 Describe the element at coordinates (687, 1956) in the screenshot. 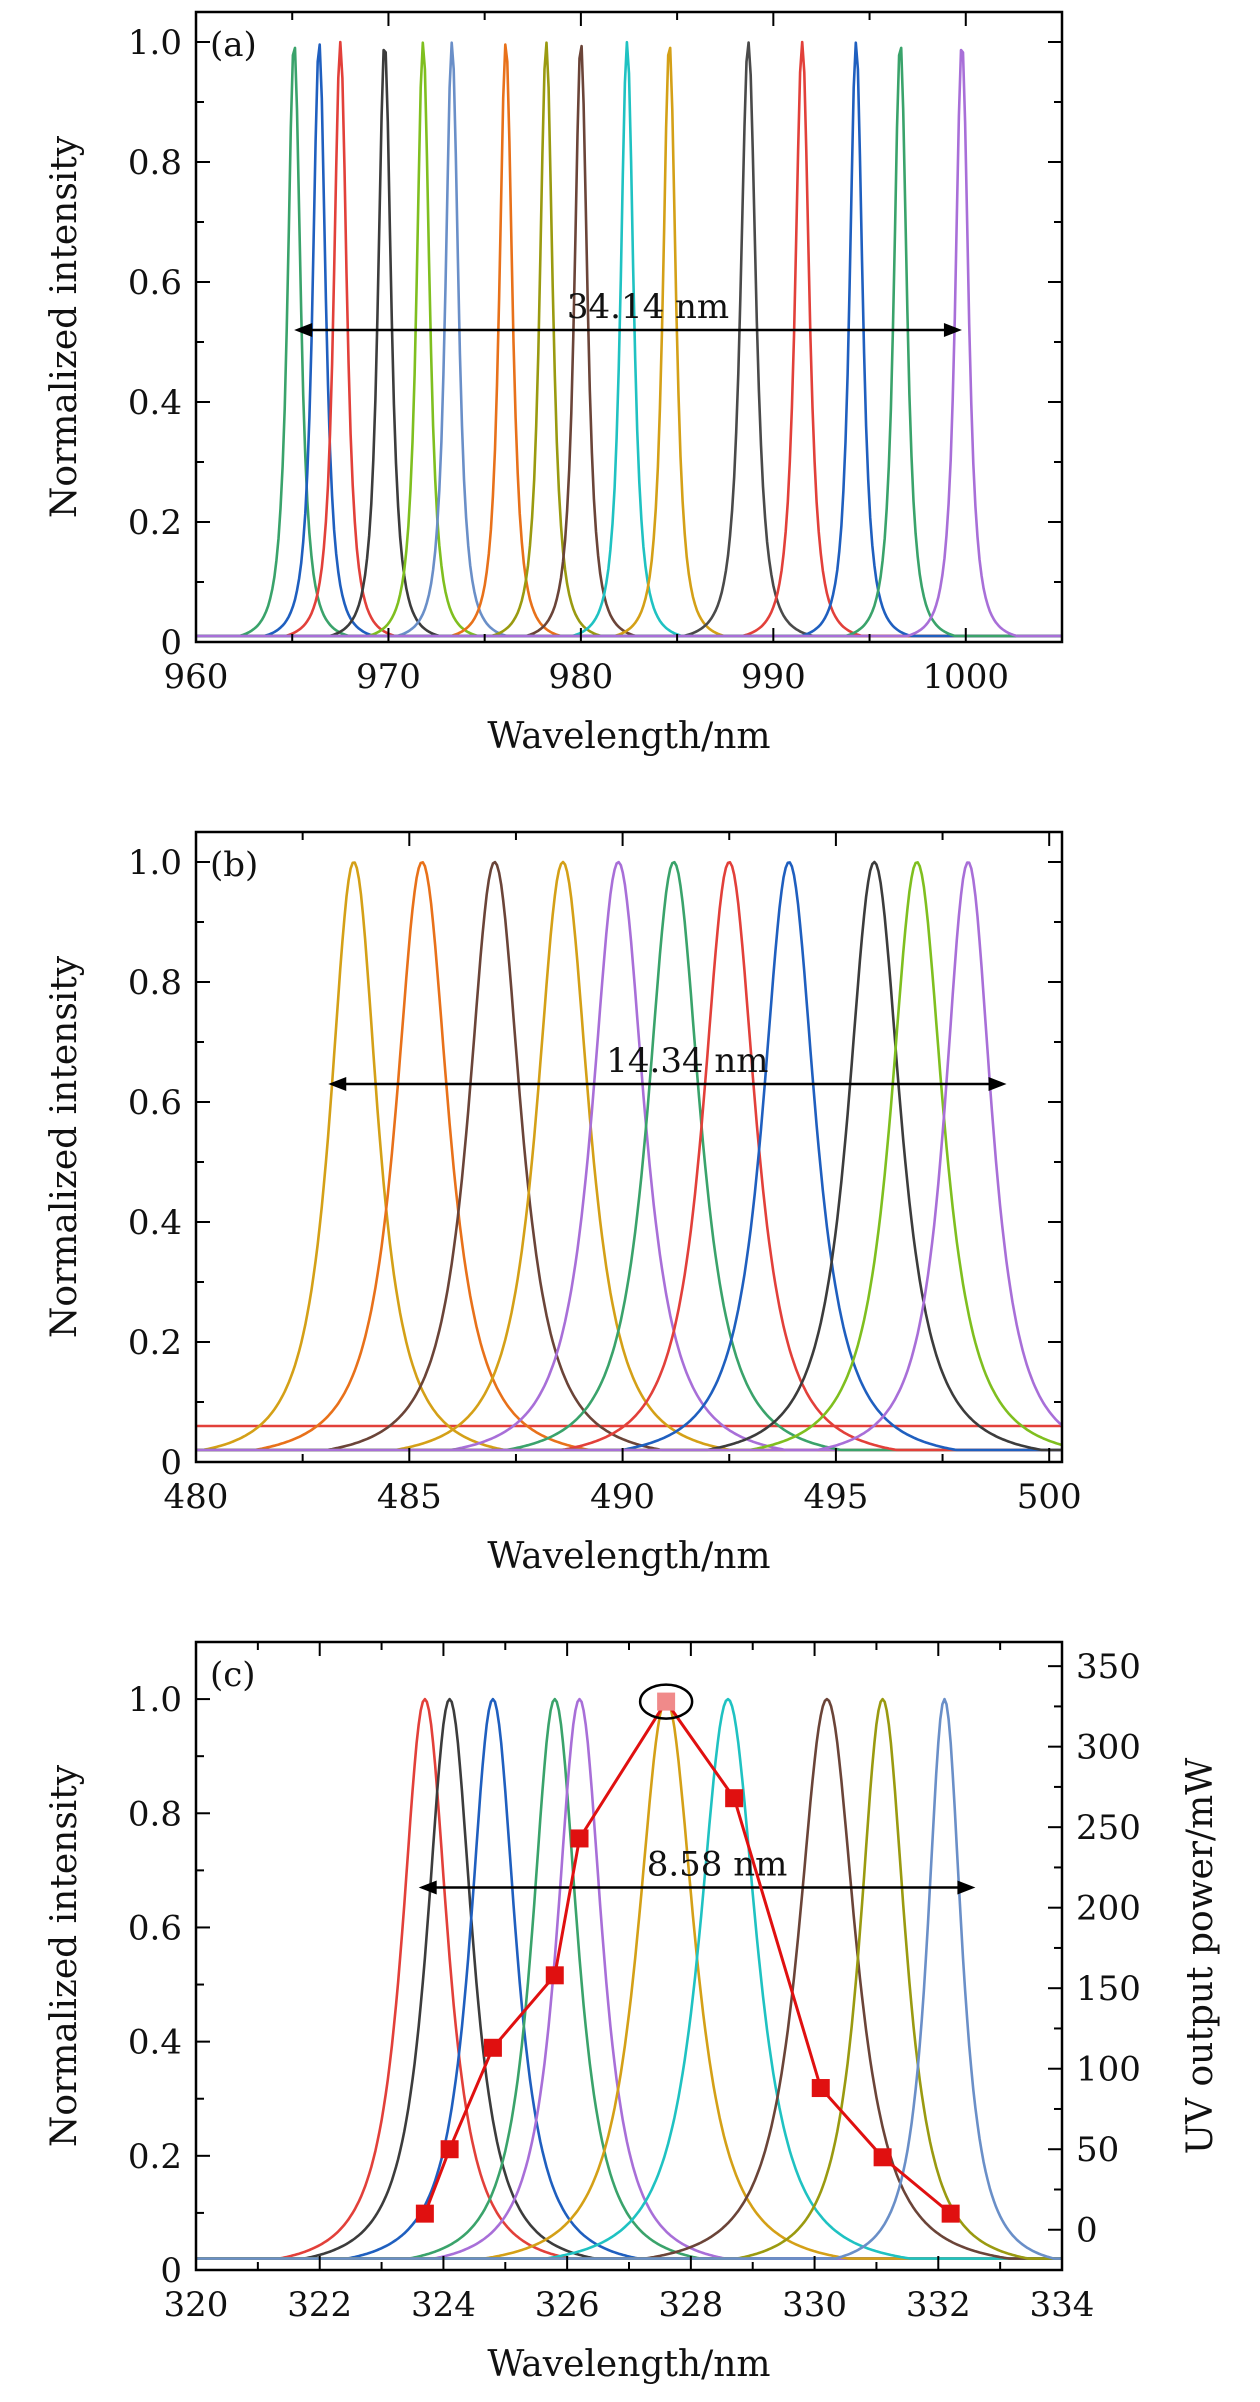

I see `power-line` at that location.